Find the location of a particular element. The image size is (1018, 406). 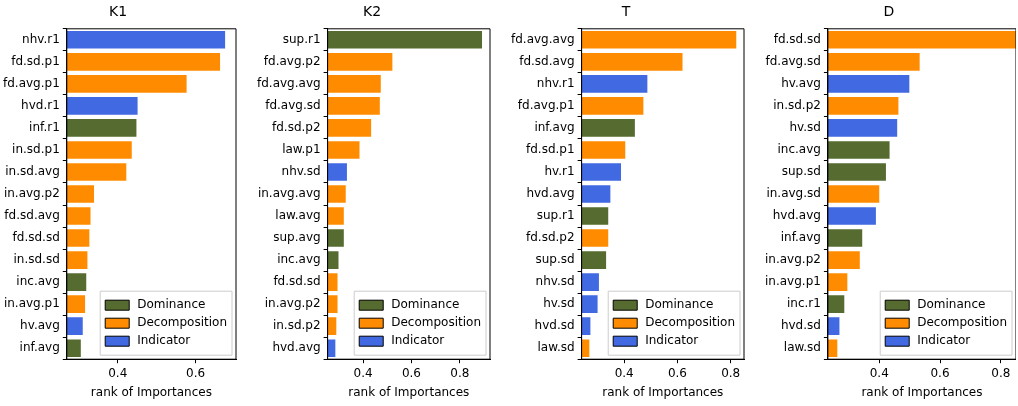

y-tick-label: hvd.r1 is located at coordinates (40, 105).